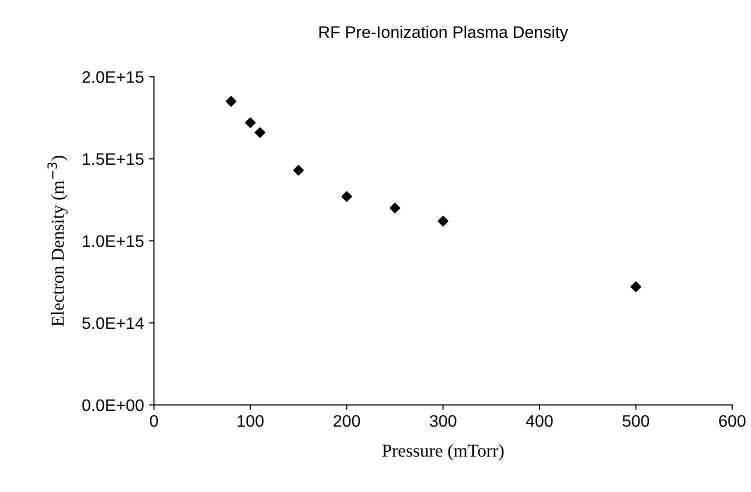 The height and width of the screenshot is (492, 751). I want to click on y-tick-label: 1.0E+15, so click(113, 241).